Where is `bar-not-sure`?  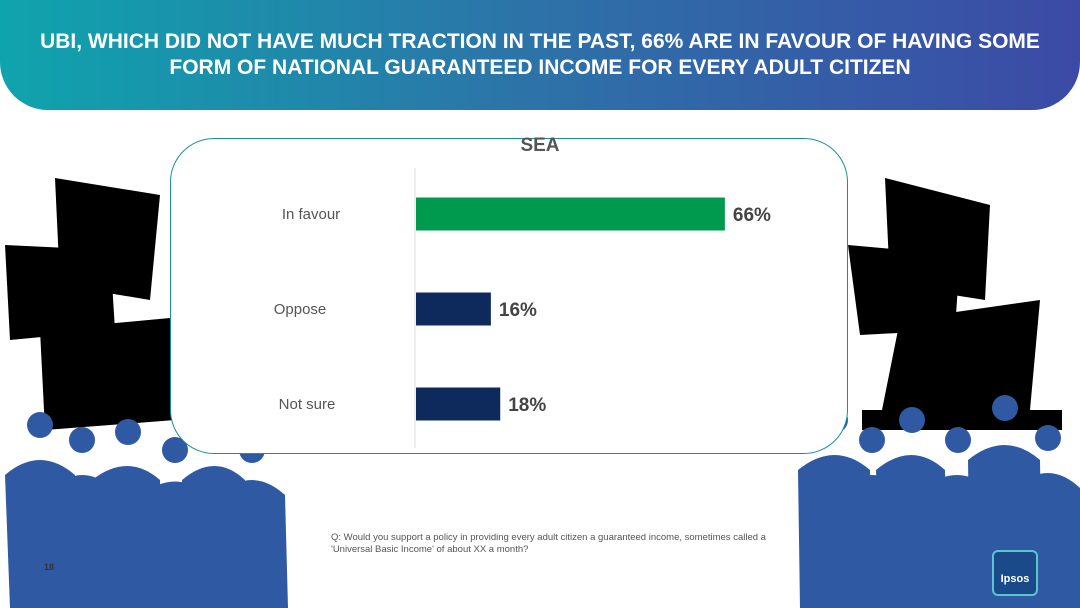 bar-not-sure is located at coordinates (458, 404).